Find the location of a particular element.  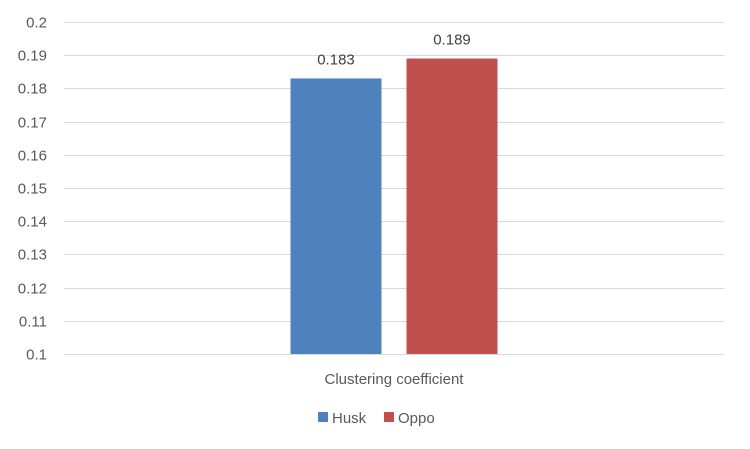

y-tick-label: 0.16 is located at coordinates (32, 156).